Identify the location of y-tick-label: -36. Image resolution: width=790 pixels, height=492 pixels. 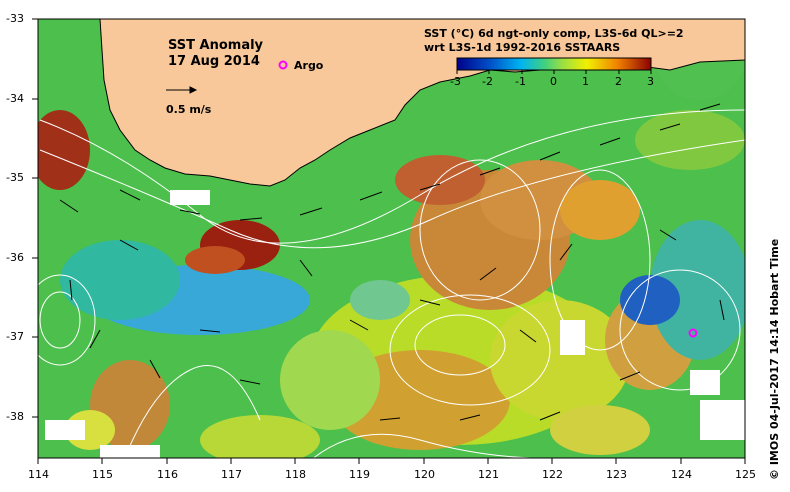
(15, 257).